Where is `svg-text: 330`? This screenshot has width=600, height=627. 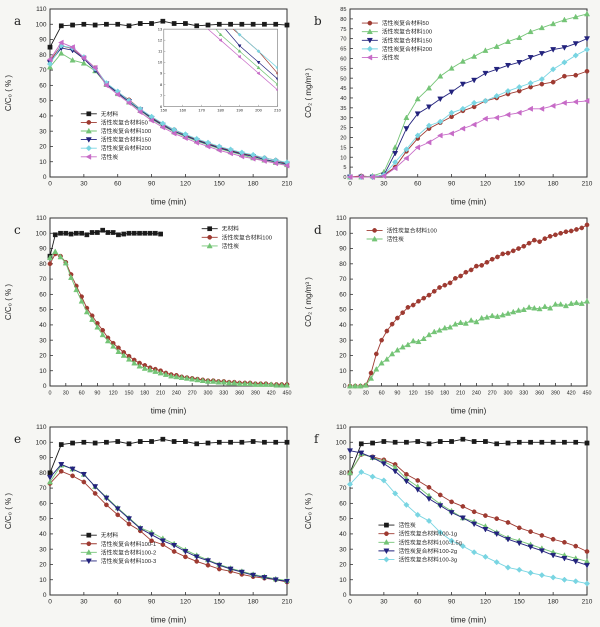
svg-text: 330 is located at coordinates (523, 394).